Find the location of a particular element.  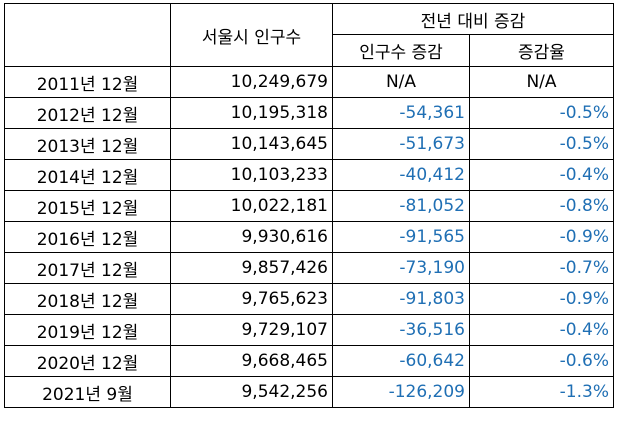

population-cell: 10,103,233 is located at coordinates (251, 175).